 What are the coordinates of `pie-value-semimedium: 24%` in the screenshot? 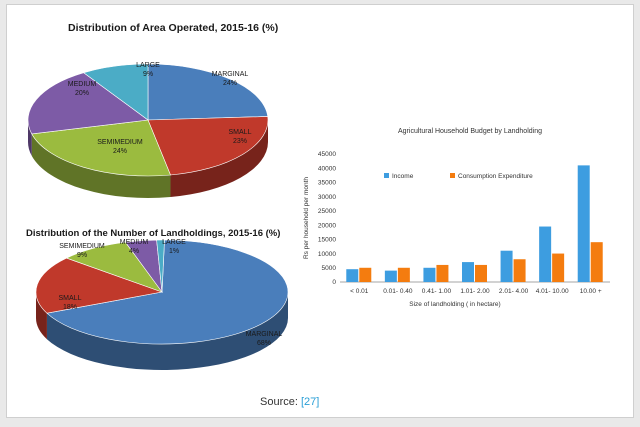 It's located at (120, 151).